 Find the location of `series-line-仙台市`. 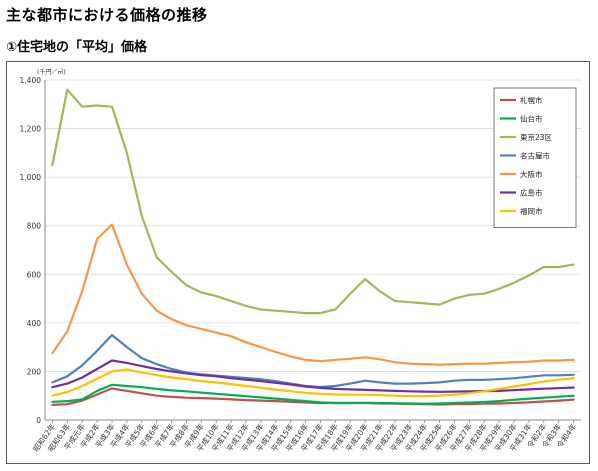

series-line-仙台市 is located at coordinates (313, 394).